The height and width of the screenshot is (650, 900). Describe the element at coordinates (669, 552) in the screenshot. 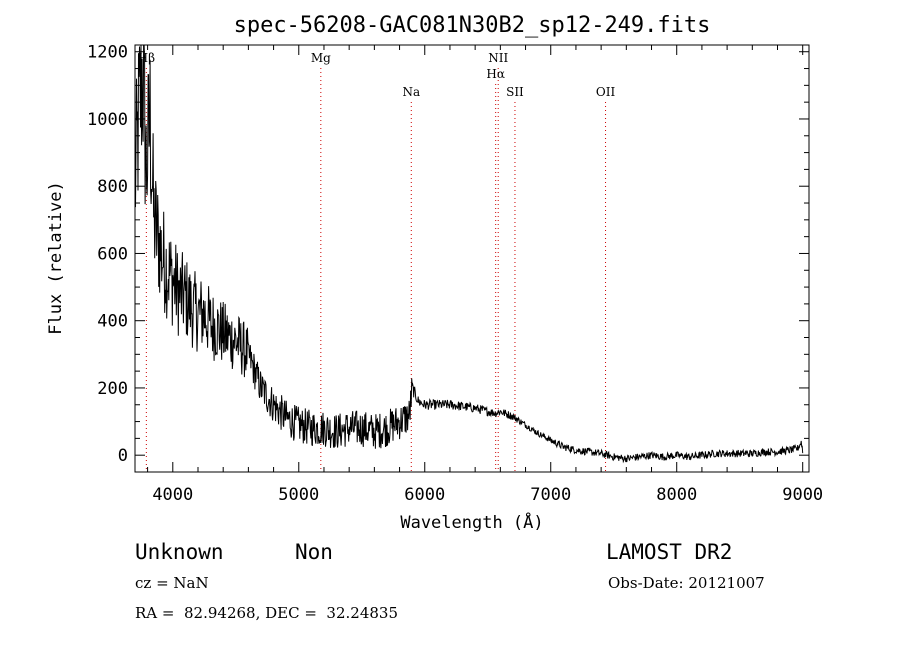

I see `survey-label: LAMOST DR2` at that location.